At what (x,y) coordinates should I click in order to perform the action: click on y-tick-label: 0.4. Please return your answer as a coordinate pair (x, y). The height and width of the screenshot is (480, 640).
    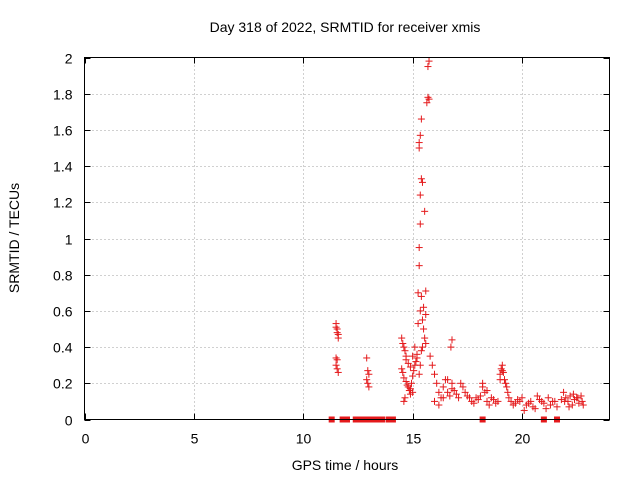
    Looking at the image, I should click on (63, 348).